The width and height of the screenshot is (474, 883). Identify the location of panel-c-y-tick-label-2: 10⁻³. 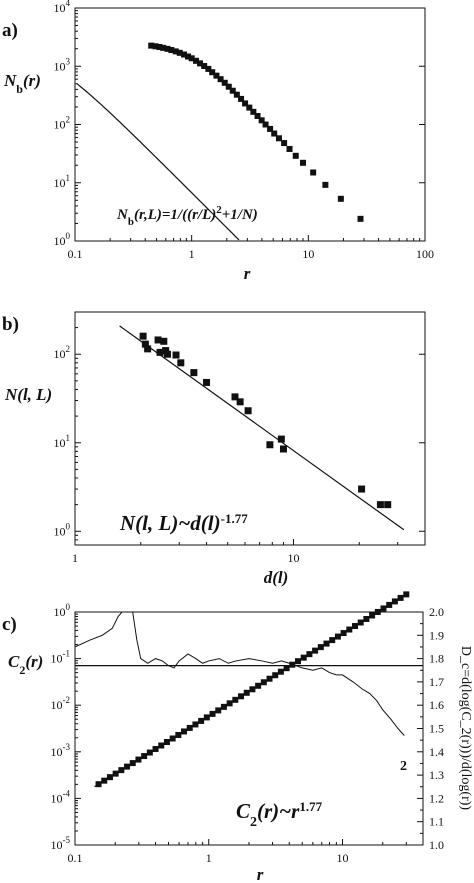
(61, 750).